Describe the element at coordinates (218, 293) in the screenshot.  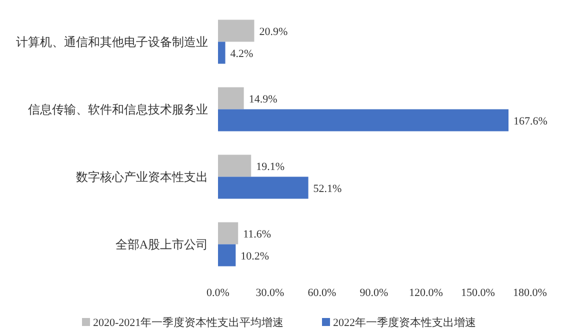
I see `x-tick-label: 0.0%` at that location.